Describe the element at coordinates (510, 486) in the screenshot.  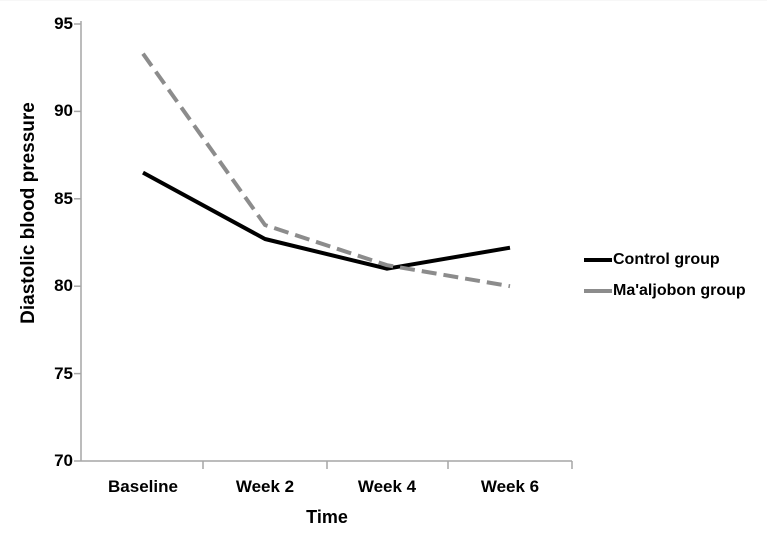
I see `x-tick-label-week6: Week 6` at that location.